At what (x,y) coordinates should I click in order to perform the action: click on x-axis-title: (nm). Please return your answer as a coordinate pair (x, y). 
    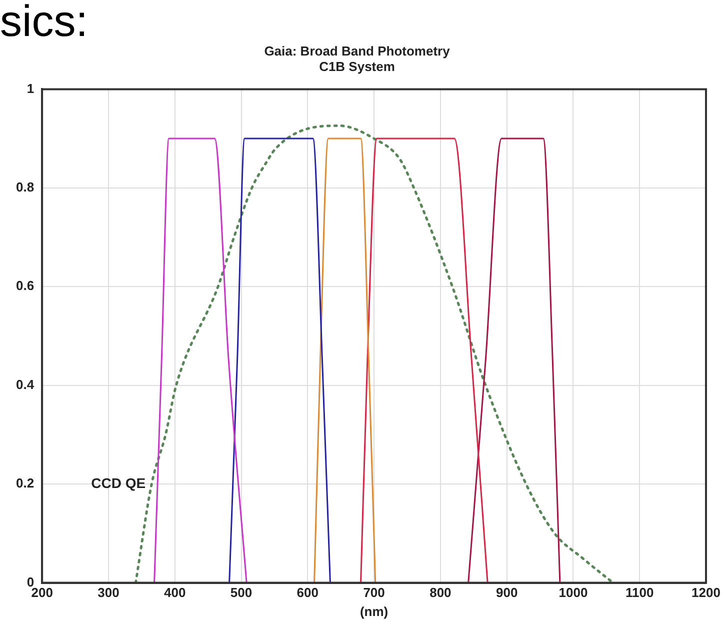
    Looking at the image, I should click on (374, 611).